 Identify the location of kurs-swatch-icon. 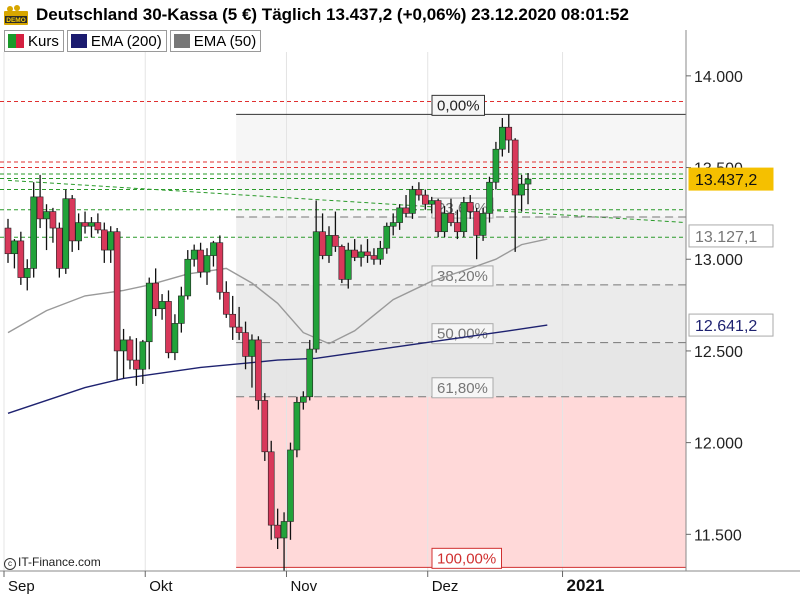
(16, 41).